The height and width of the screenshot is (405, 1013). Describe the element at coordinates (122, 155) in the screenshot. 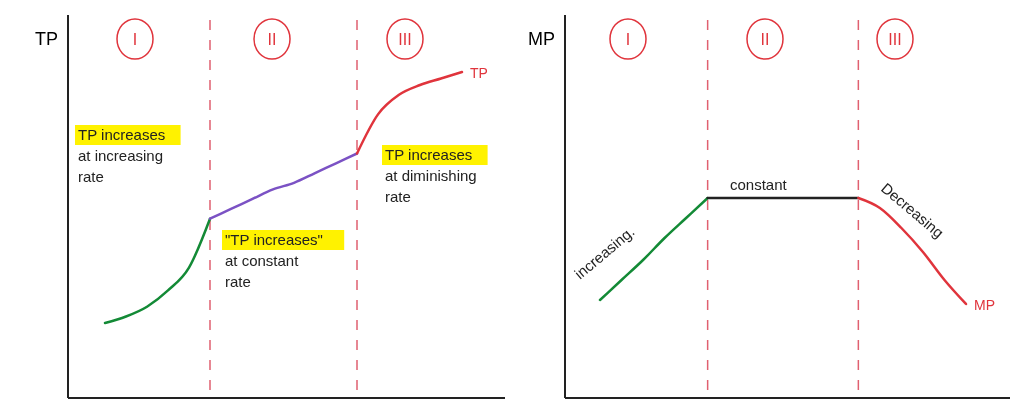

I see `annotation: TP increases at increasing rate` at that location.